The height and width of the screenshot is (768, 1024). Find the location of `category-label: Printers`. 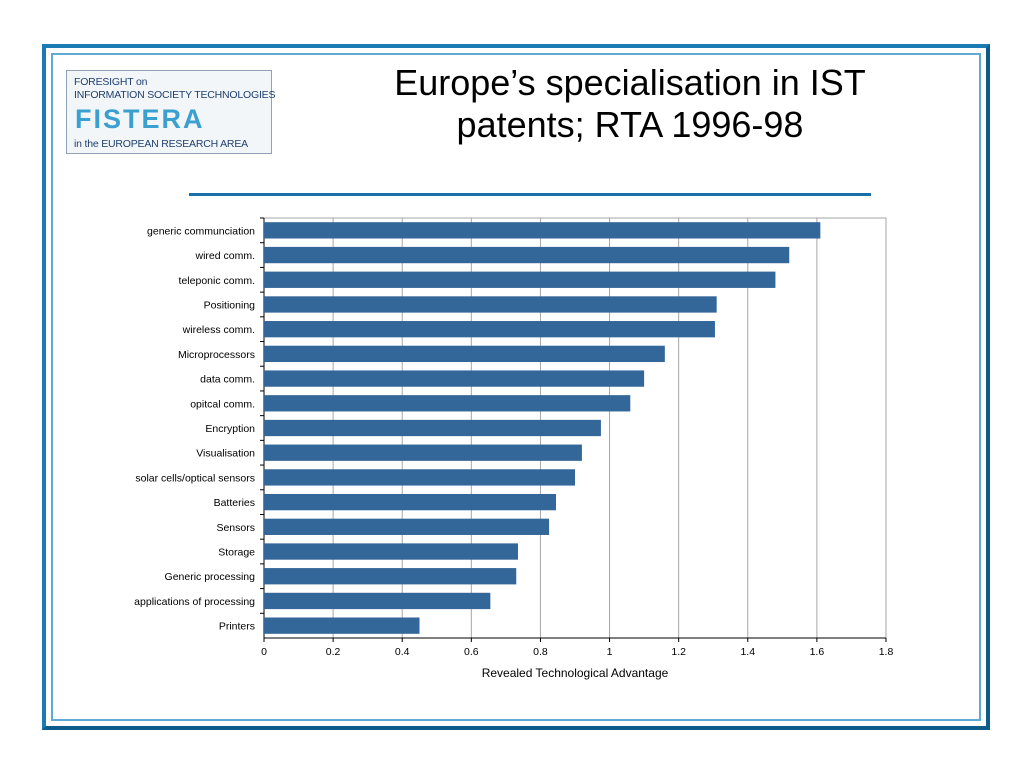

category-label: Printers is located at coordinates (237, 627).